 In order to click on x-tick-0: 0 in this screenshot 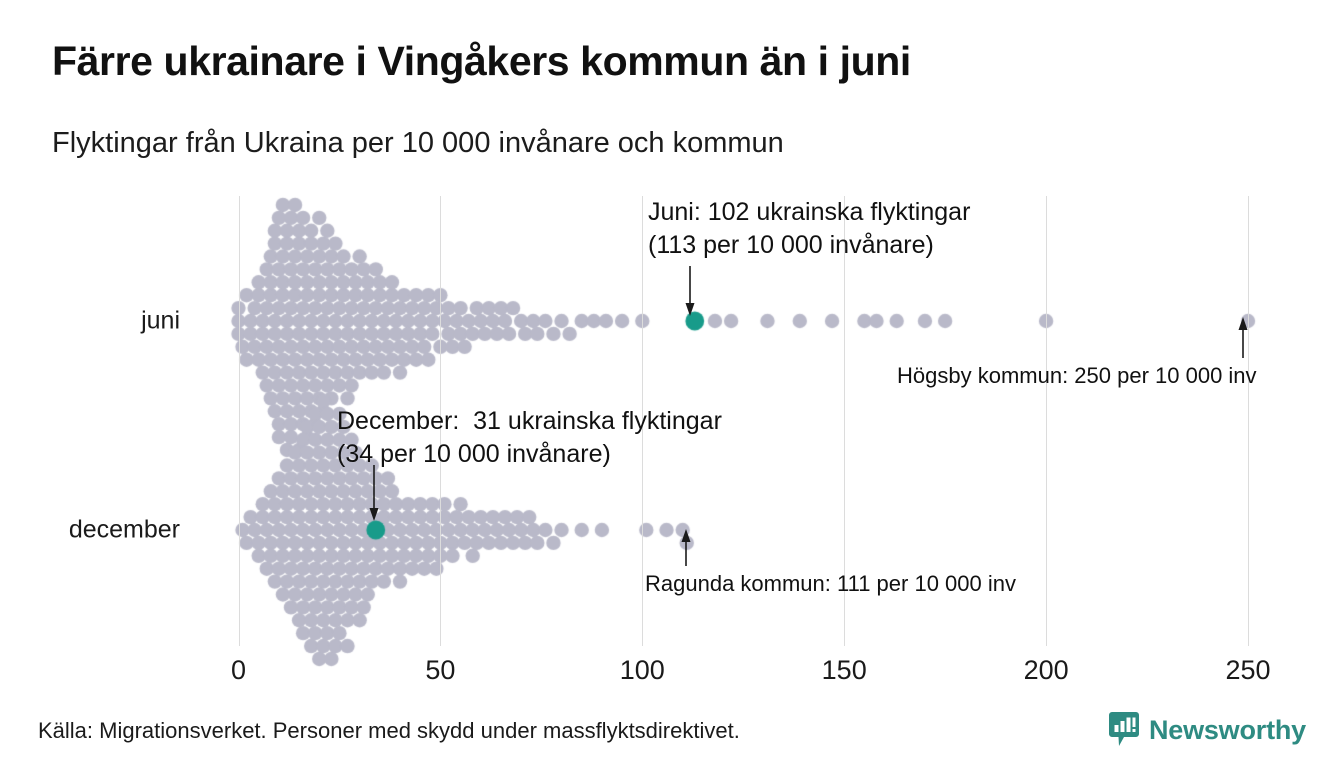, I will do `click(238, 670)`.